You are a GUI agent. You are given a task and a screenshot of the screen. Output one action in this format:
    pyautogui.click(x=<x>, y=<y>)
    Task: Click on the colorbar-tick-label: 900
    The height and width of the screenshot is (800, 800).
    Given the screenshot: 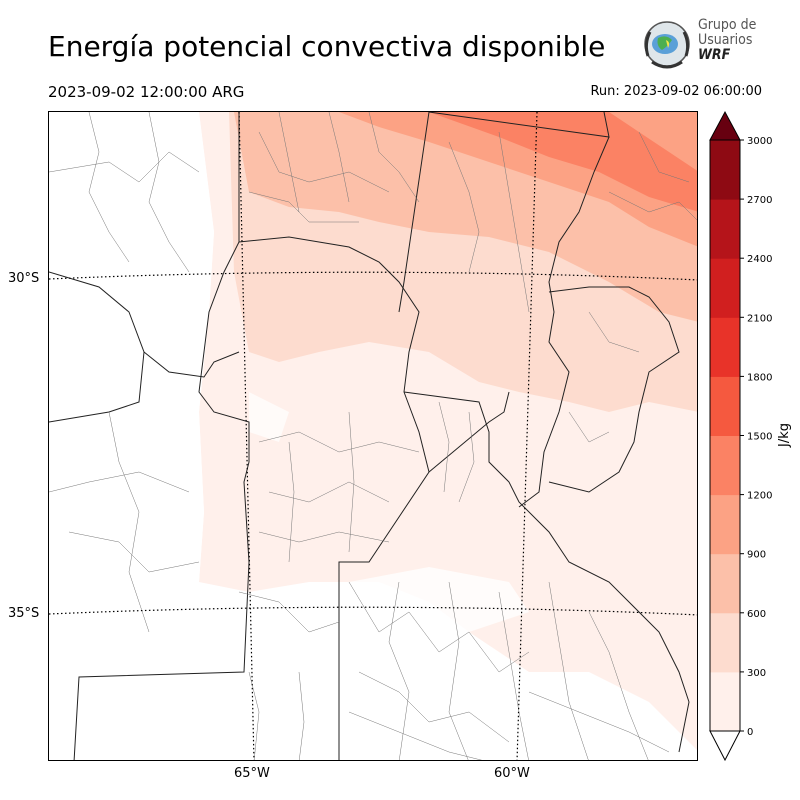 What is the action you would take?
    pyautogui.click(x=756, y=555)
    